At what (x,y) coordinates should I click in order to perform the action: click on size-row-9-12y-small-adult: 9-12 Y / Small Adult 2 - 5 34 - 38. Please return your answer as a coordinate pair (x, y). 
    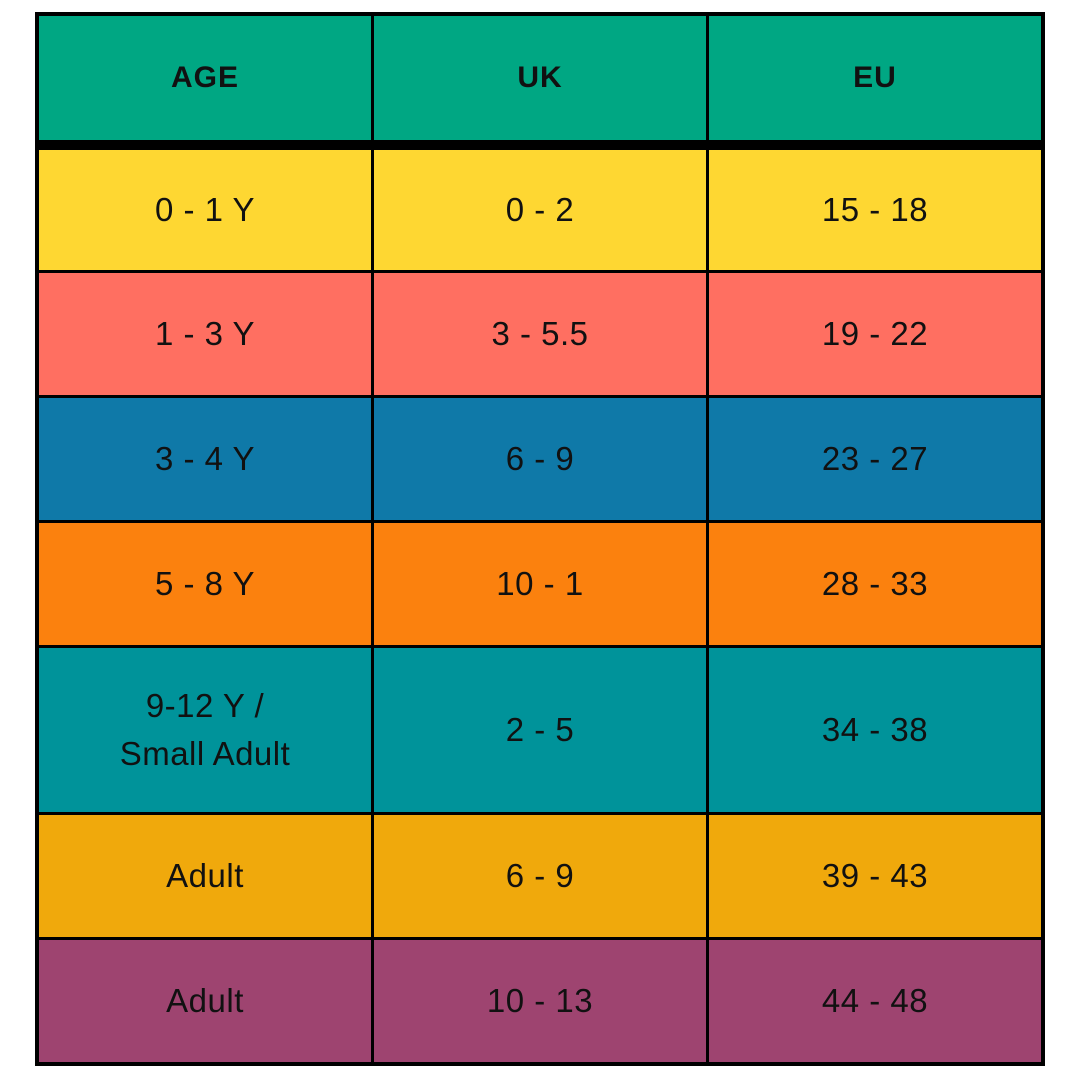
    Looking at the image, I should click on (540, 728).